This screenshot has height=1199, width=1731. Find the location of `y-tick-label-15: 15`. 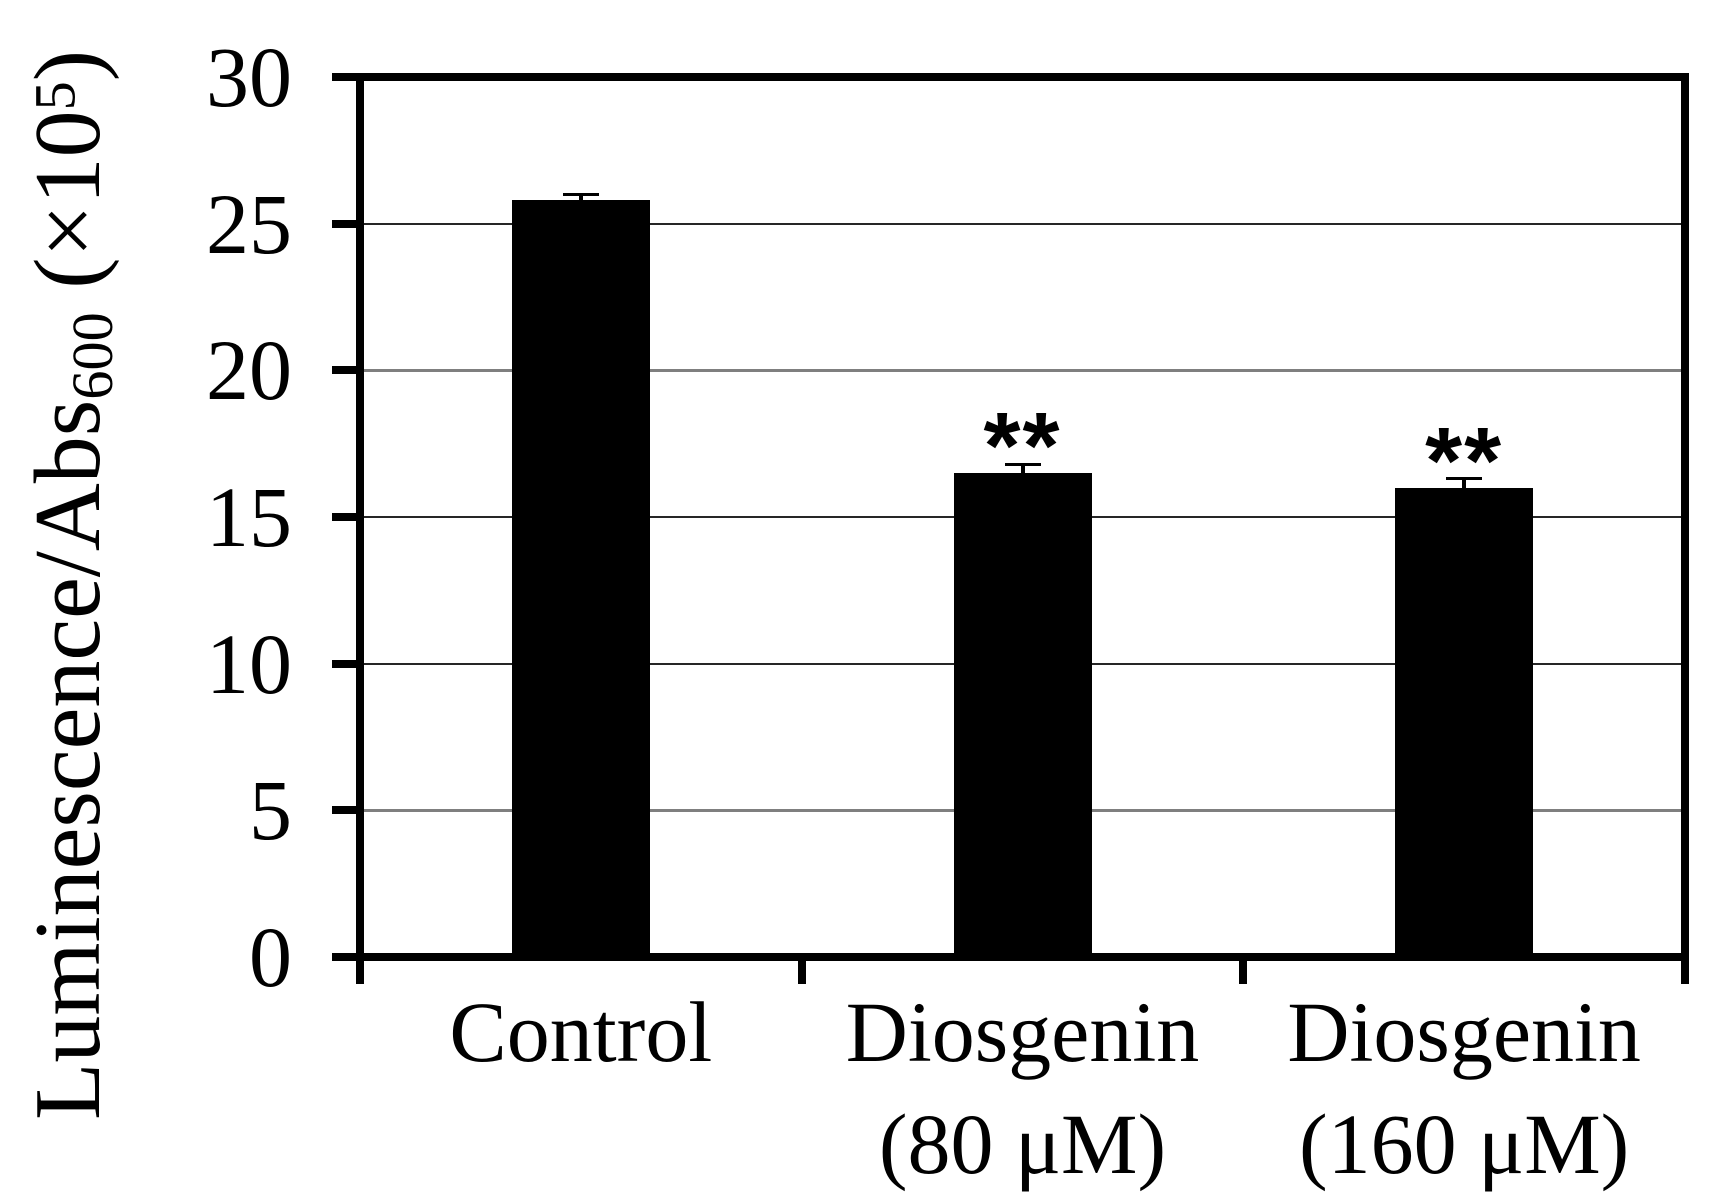

y-tick-label-15: 15 is located at coordinates (249, 517).